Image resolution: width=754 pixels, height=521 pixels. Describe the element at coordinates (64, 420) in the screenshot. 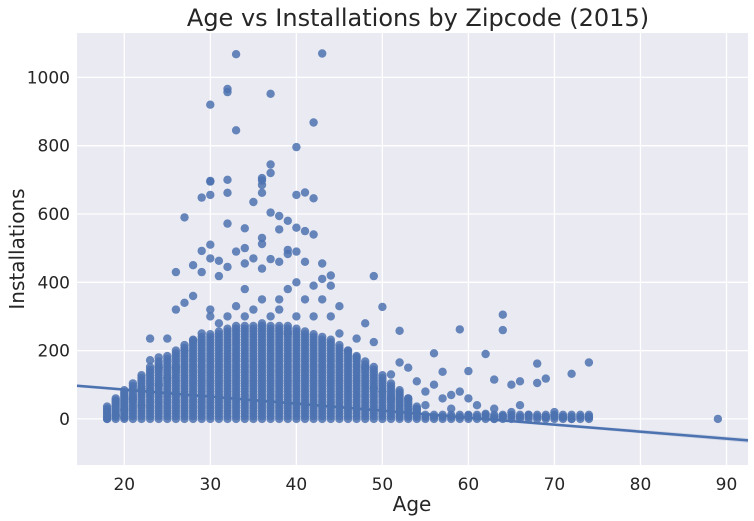

I see `y-tick-label: 0` at that location.